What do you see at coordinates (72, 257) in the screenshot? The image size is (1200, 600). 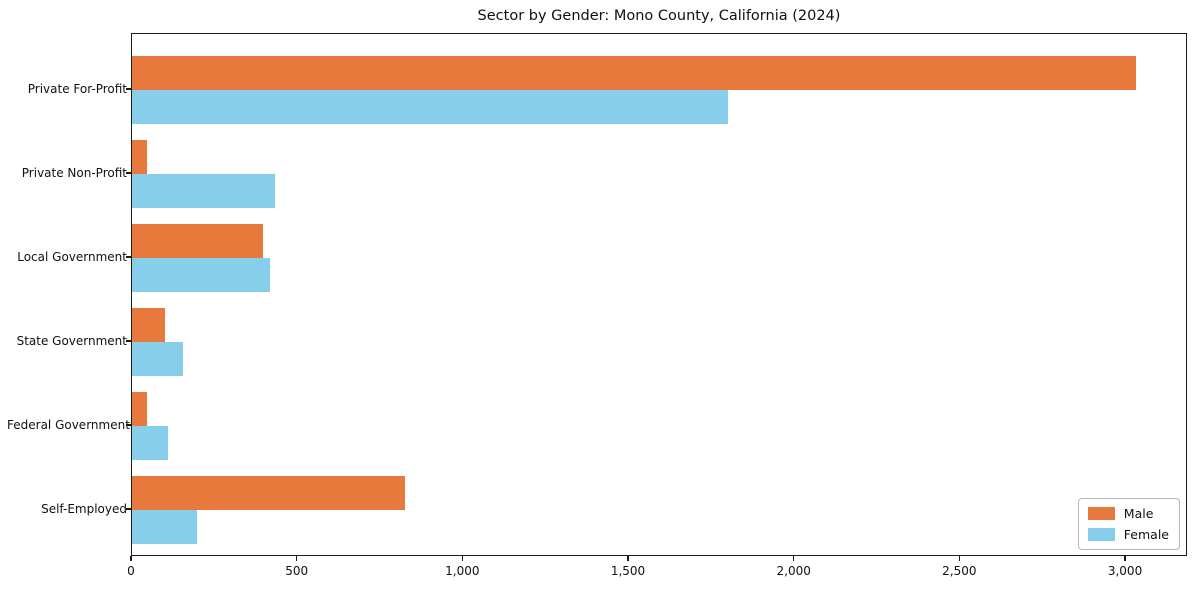 I see `y-tick-label: Local Government` at bounding box center [72, 257].